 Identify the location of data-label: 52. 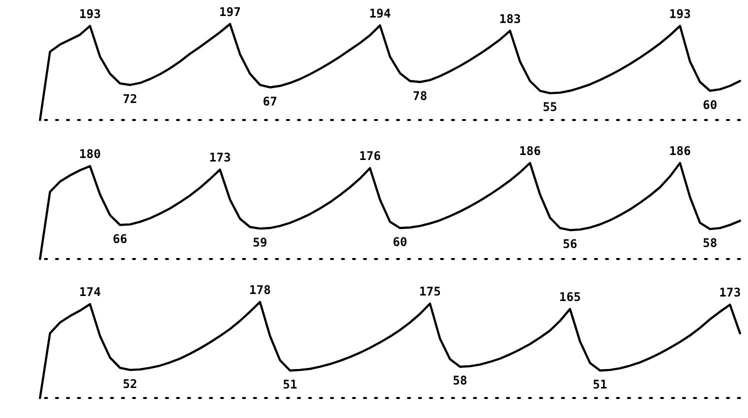
(130, 383).